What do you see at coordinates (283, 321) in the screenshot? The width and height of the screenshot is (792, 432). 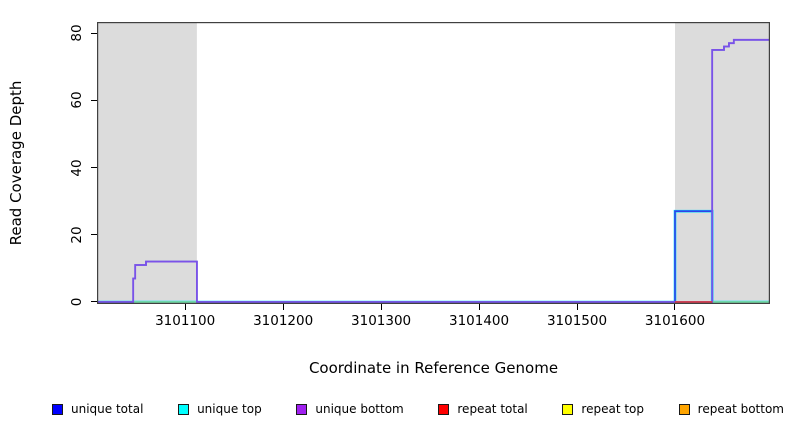 I see `x-tick-label: 3101200` at bounding box center [283, 321].